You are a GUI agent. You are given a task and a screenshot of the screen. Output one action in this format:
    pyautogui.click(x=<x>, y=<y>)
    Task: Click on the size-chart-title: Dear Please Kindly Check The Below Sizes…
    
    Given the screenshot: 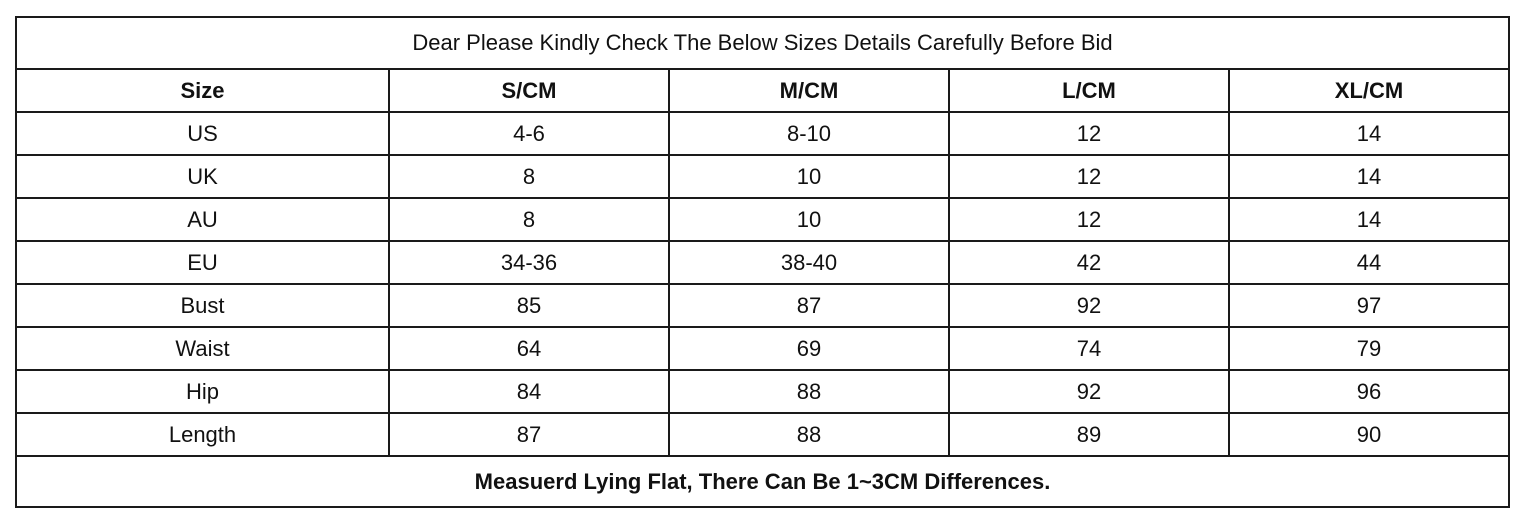 What is the action you would take?
    pyautogui.click(x=762, y=43)
    